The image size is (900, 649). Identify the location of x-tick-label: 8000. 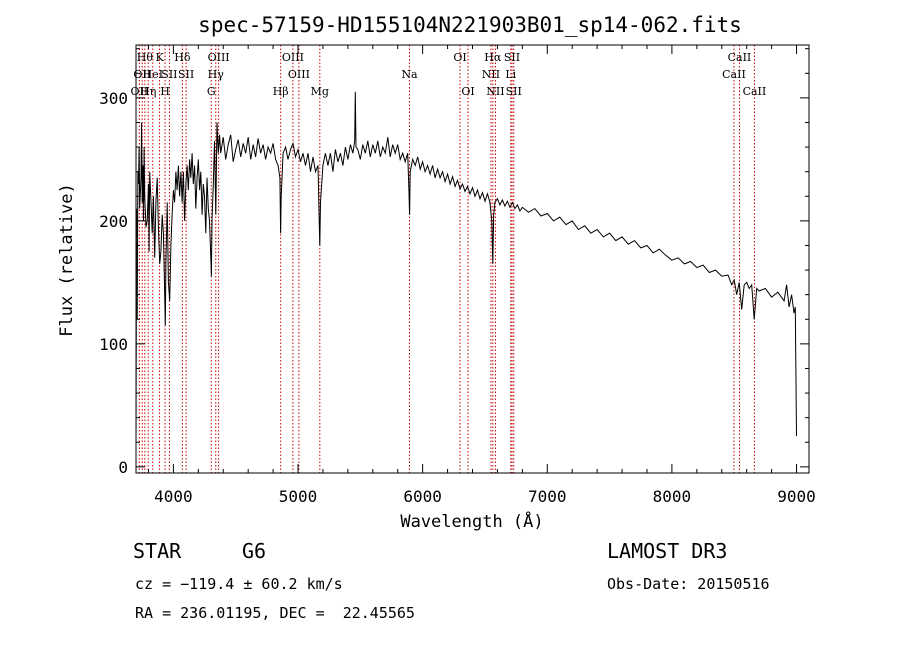
(672, 496).